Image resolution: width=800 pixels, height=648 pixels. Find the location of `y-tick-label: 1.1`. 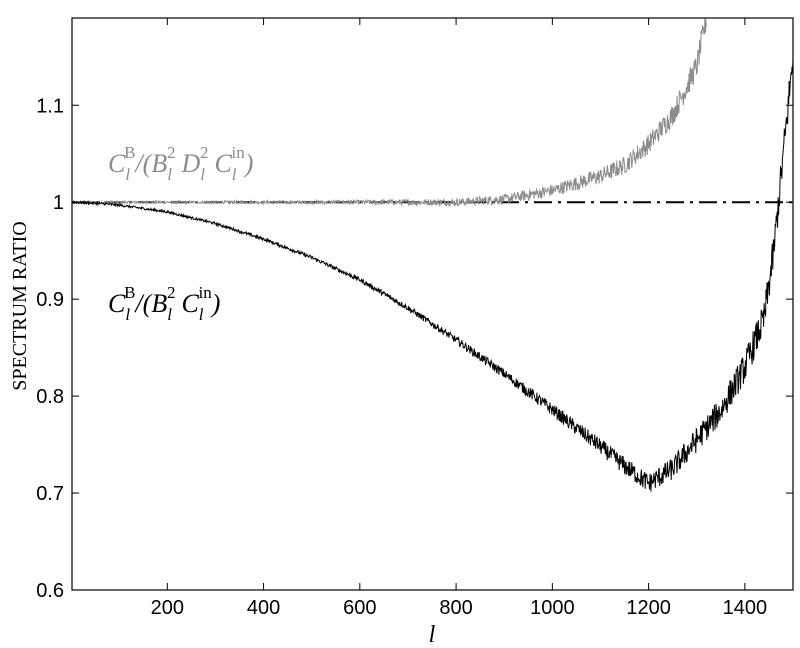

y-tick-label: 1.1 is located at coordinates (50, 106).